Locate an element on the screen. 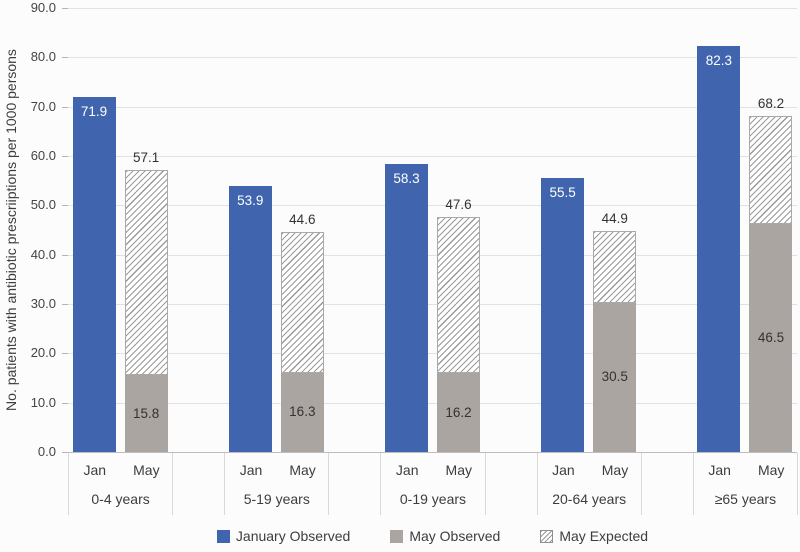  x-group-label: ≥65 years is located at coordinates (745, 499).